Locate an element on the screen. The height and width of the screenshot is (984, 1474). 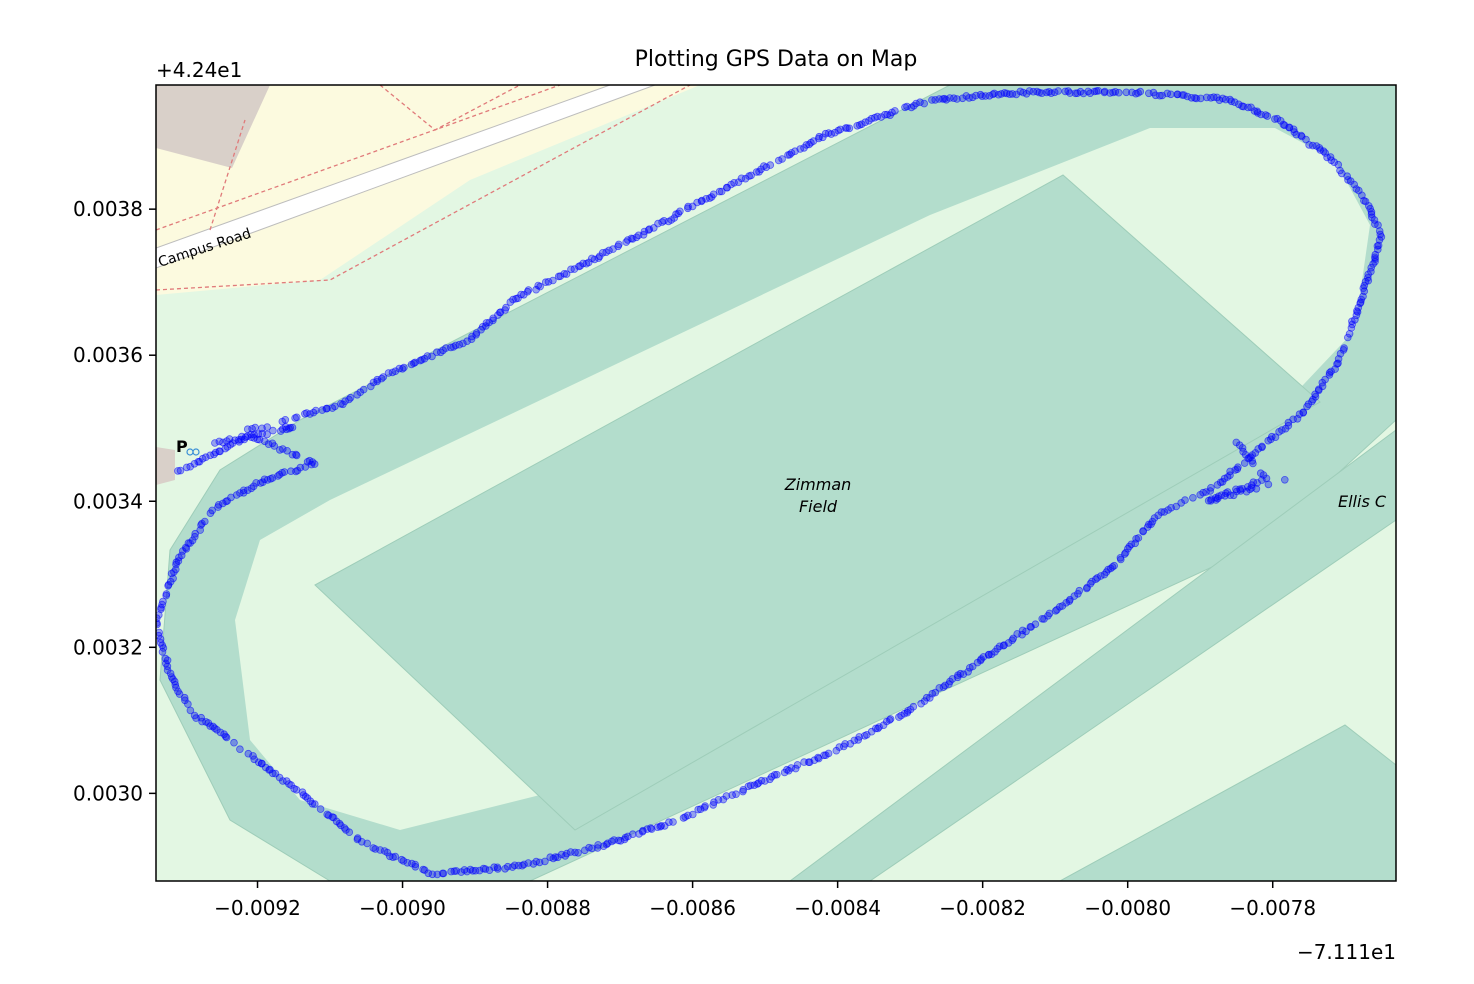
x-tick-label: −0.0084 is located at coordinates (837, 908).